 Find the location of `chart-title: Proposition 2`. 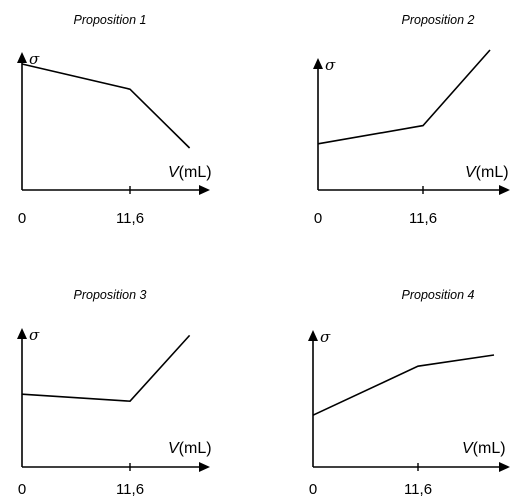

chart-title: Proposition 2 is located at coordinates (438, 20).